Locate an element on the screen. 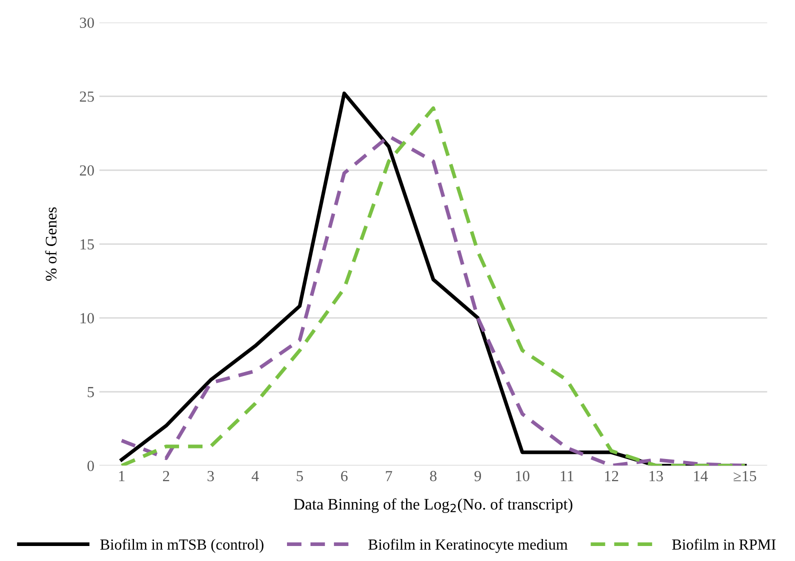 This screenshot has width=795, height=561. x-tick-label: 11 is located at coordinates (567, 476).